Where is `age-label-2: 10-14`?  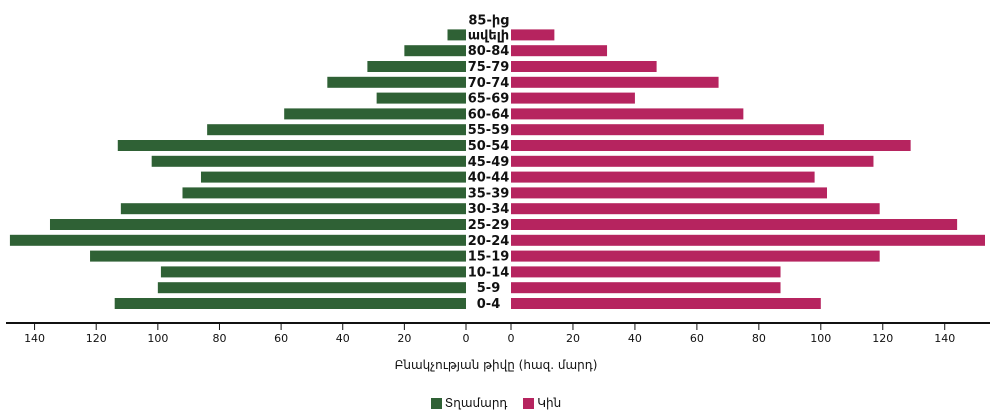
age-label-2: 10-14 is located at coordinates (489, 272).